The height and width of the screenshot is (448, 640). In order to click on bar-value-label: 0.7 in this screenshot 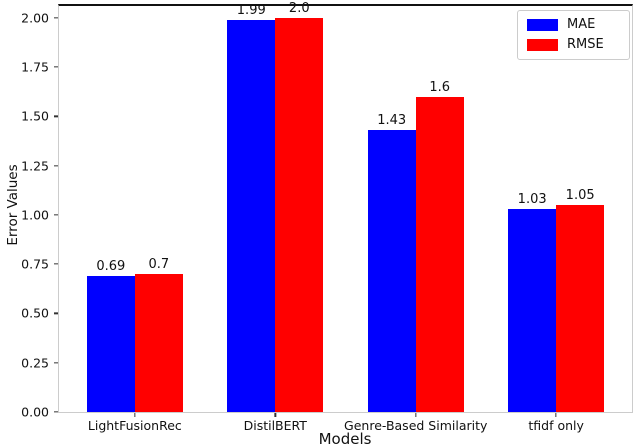, I will do `click(159, 265)`.